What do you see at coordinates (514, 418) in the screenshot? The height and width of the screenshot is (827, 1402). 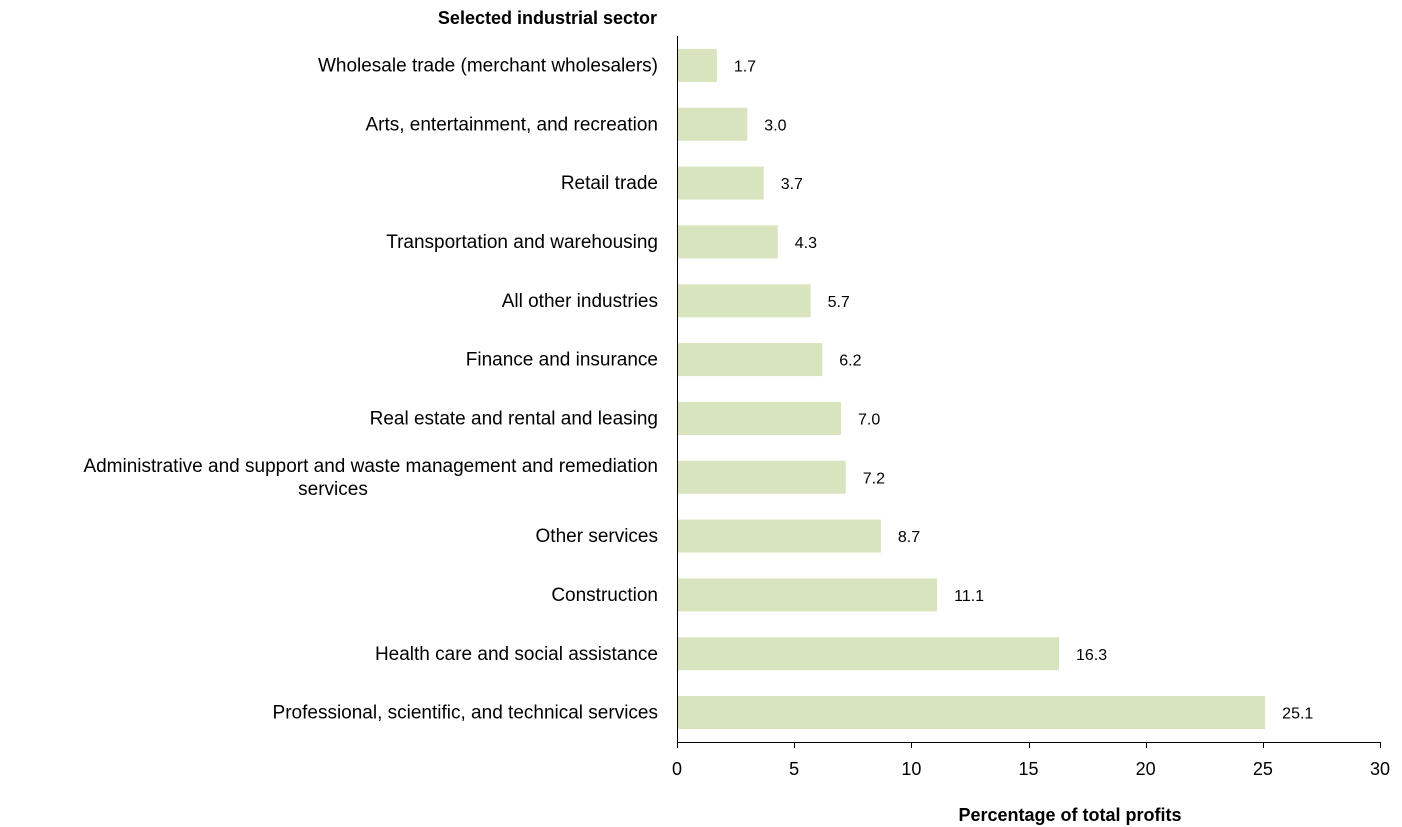 I see `category-label: Real estate and rental and leasing` at bounding box center [514, 418].